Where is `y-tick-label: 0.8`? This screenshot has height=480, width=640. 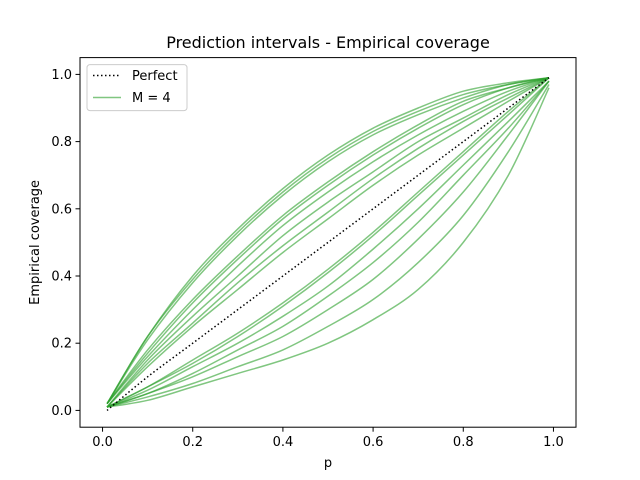
y-tick-label: 0.8 is located at coordinates (61, 142).